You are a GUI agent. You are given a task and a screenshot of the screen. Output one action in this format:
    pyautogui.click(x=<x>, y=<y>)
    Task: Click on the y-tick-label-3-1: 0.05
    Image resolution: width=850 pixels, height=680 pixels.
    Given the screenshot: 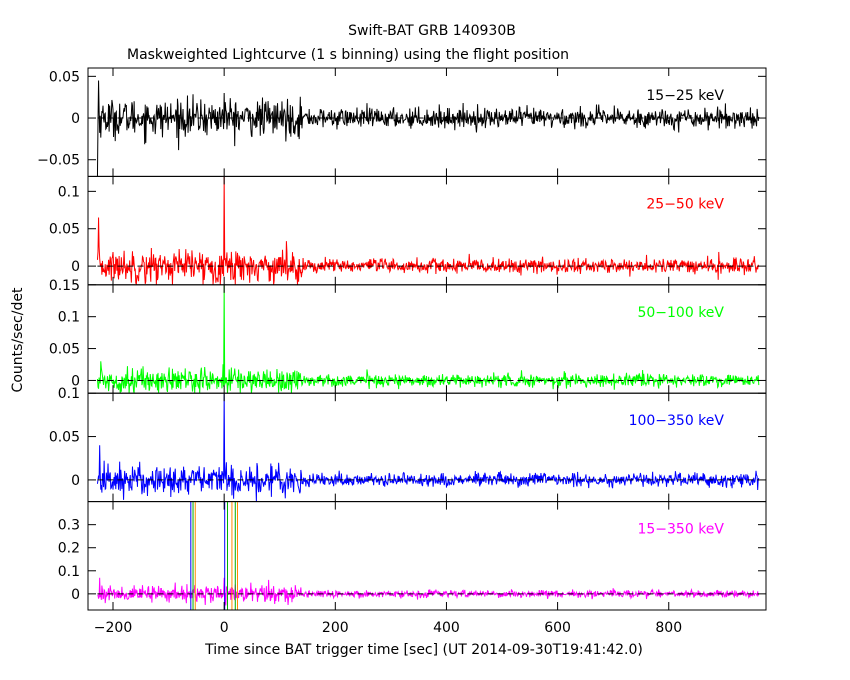 What is the action you would take?
    pyautogui.click(x=64, y=438)
    